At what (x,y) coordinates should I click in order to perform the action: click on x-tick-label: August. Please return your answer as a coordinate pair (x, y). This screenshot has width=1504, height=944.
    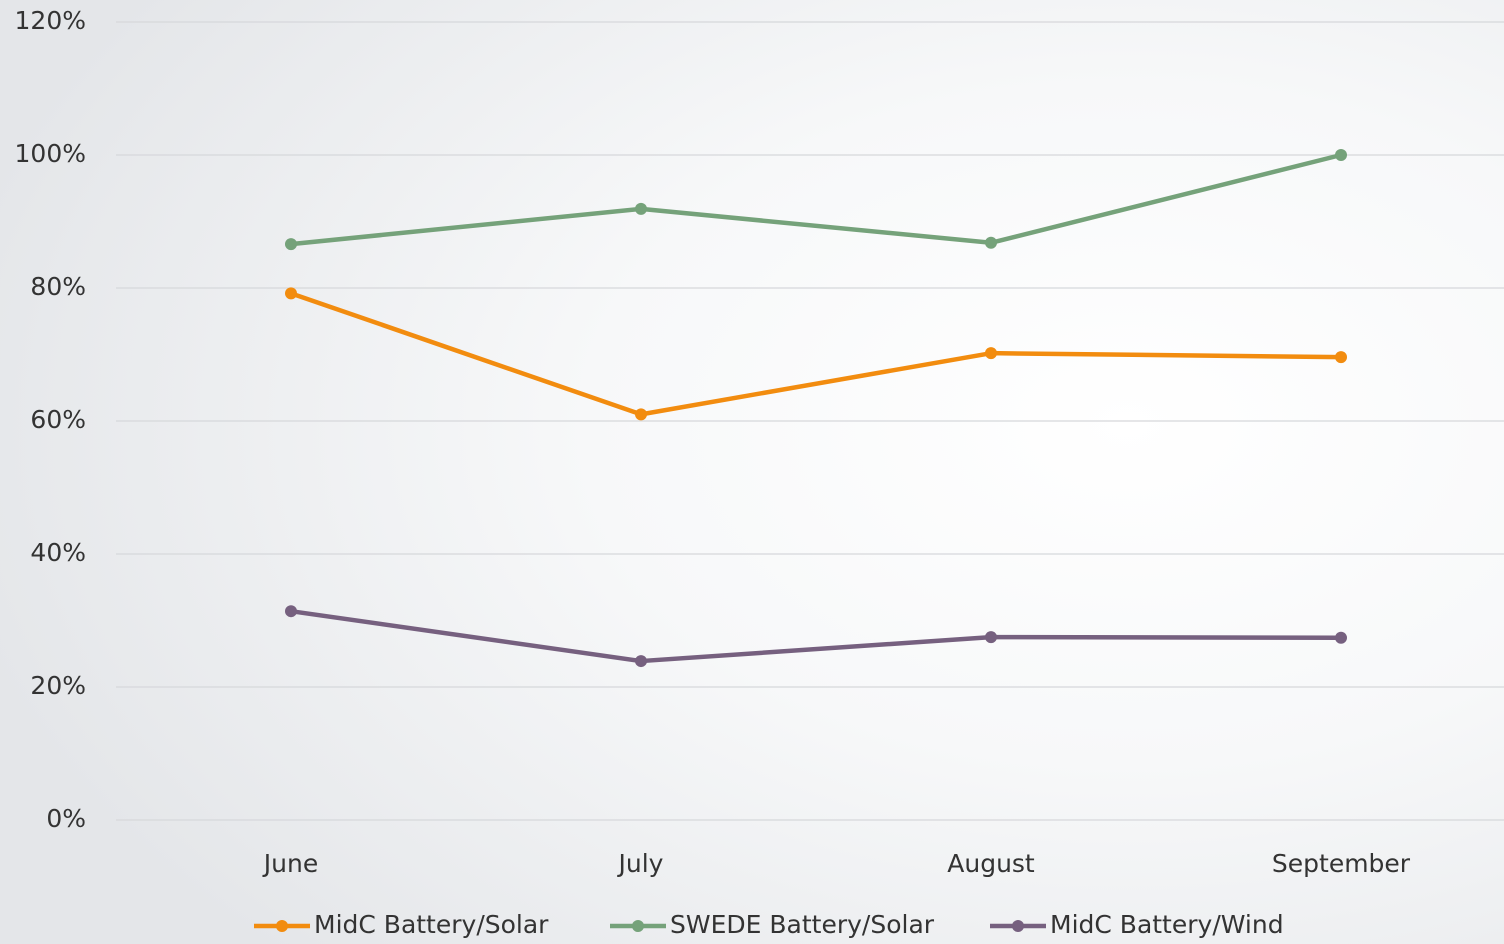
    Looking at the image, I should click on (991, 863).